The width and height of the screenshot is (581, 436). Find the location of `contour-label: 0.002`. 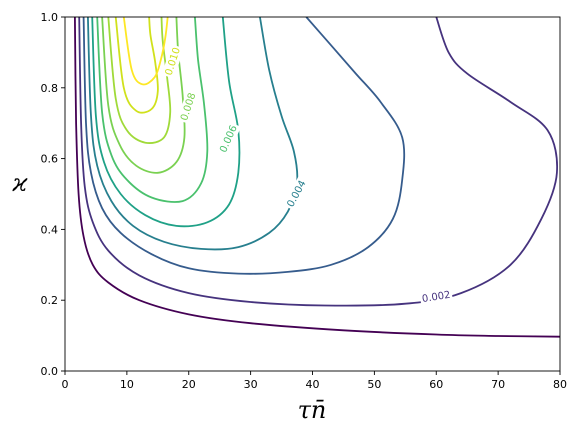

contour-label: 0.002 is located at coordinates (436, 297).